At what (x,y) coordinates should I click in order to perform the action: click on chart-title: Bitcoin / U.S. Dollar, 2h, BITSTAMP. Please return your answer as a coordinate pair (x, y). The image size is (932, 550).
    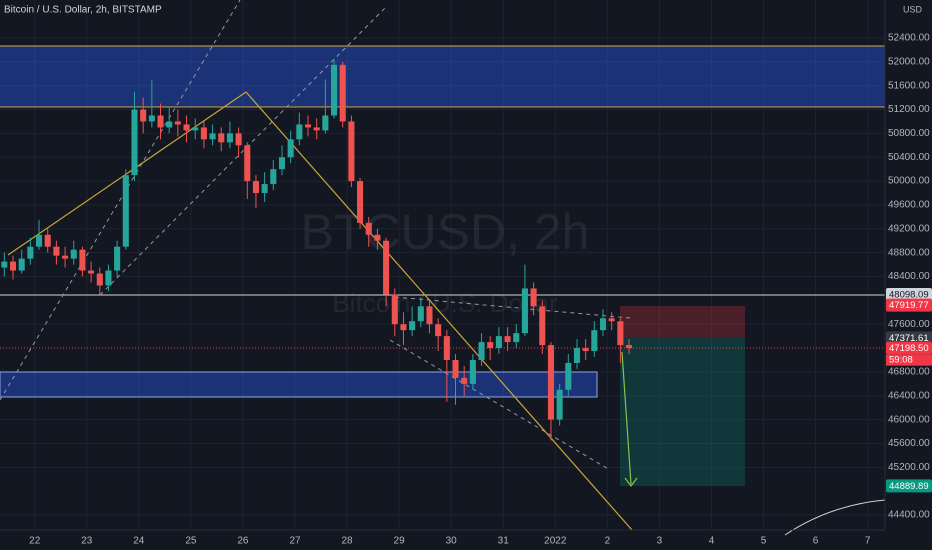
    Looking at the image, I should click on (83, 10).